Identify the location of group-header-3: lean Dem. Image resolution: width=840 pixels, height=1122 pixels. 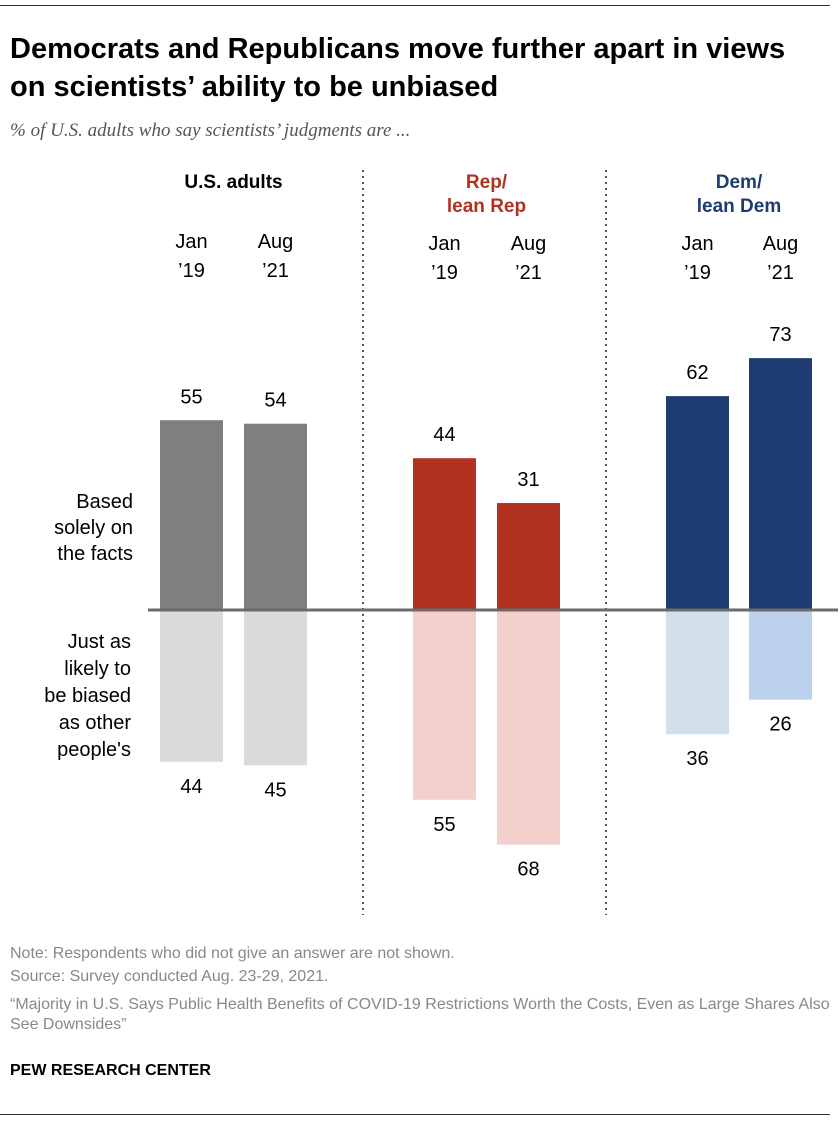
(739, 206).